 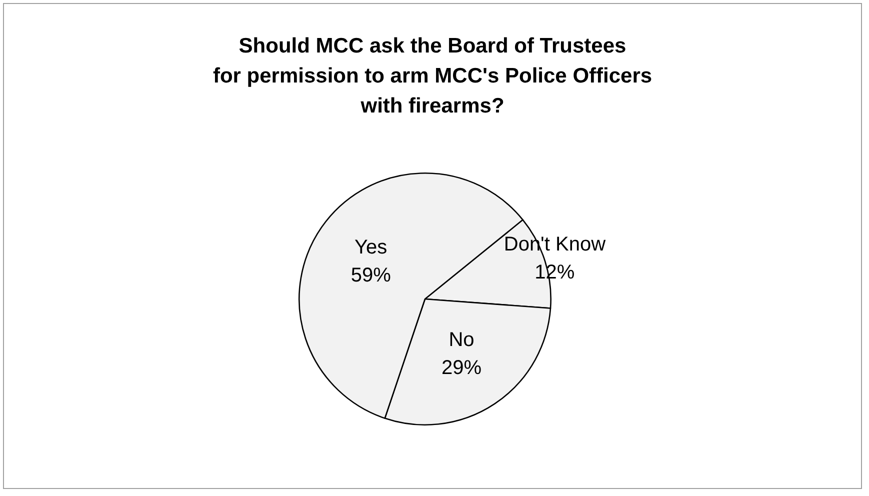 What do you see at coordinates (432, 76) in the screenshot?
I see `chart-title: Should MCC ask the Board of Trustees for permission to arm MCC's Police Officers with firearms?` at bounding box center [432, 76].